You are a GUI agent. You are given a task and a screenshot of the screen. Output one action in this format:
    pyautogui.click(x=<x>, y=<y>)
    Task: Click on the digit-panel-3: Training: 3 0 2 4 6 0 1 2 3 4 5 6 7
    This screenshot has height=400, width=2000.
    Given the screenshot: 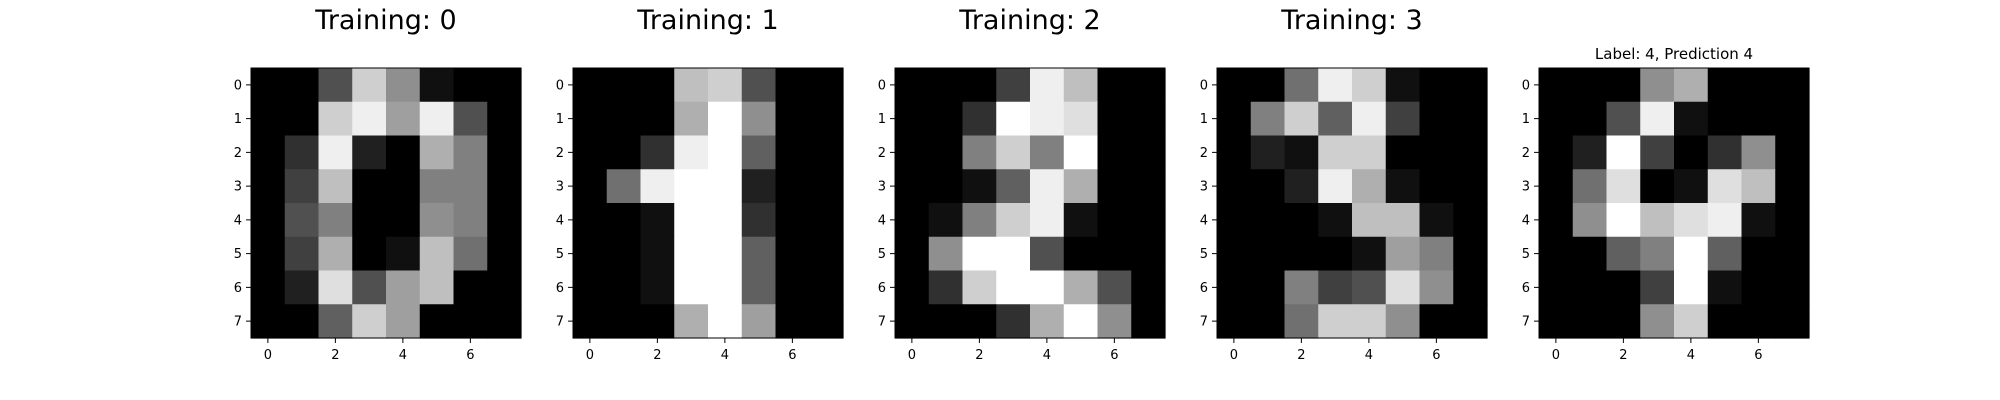 What is the action you would take?
    pyautogui.click(x=1344, y=184)
    